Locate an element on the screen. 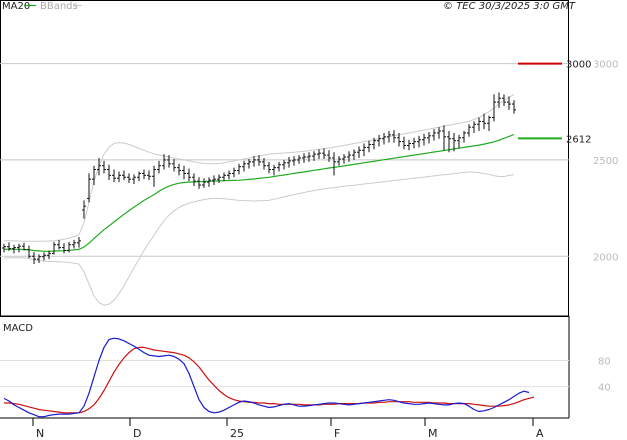  legend-bbands-label: BBands is located at coordinates (59, 6).